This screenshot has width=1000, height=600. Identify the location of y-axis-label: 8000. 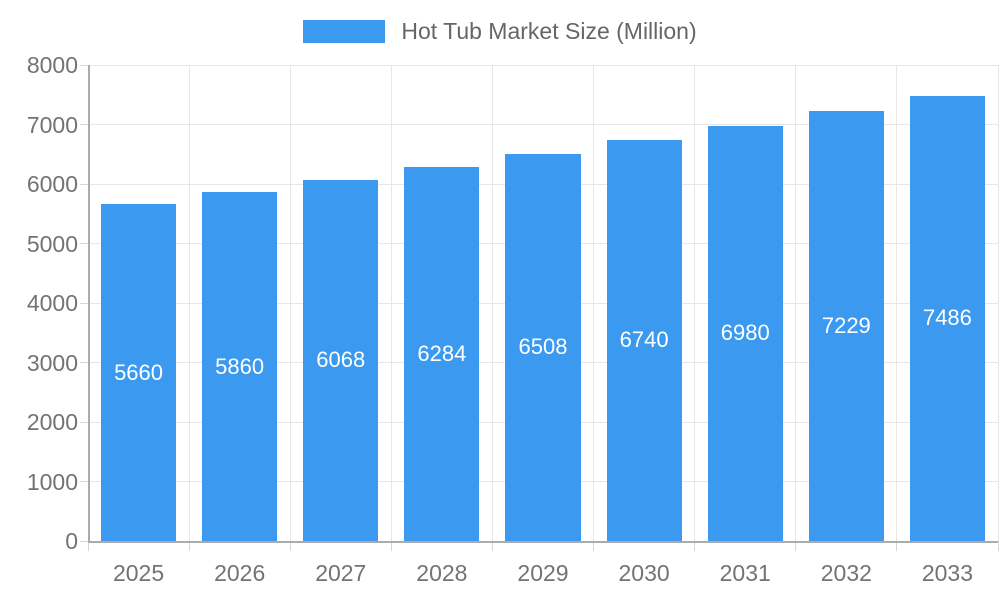
(52, 65).